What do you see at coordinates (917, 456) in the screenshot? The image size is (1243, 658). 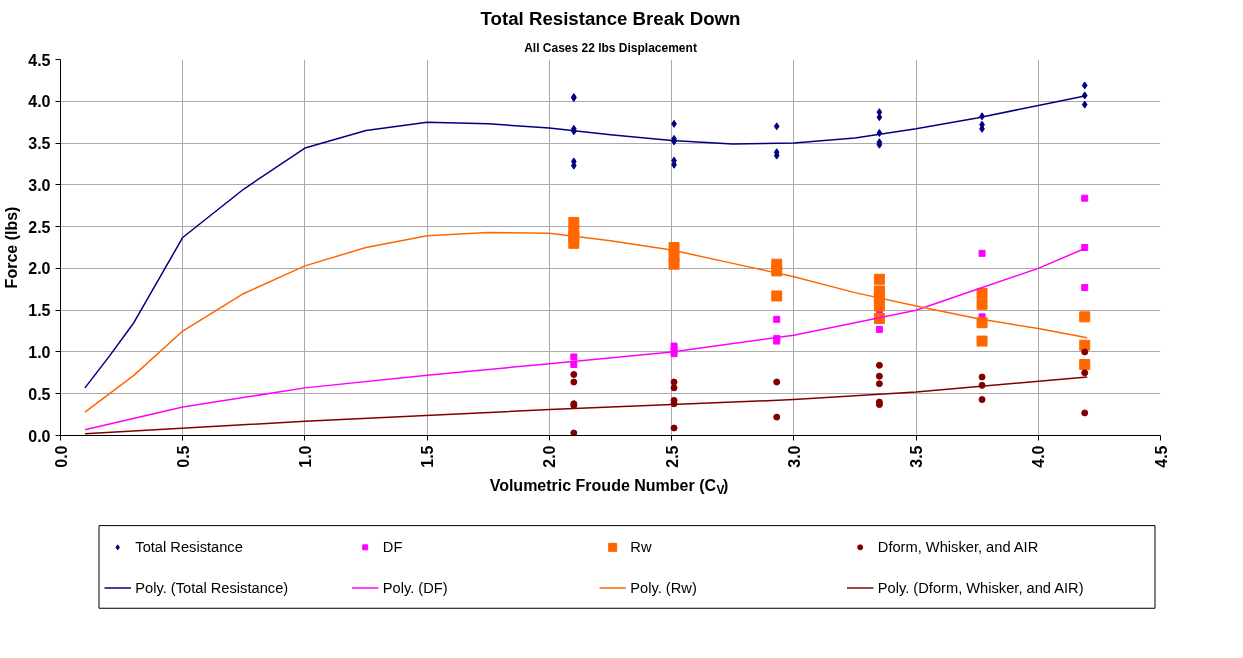 I see `x-tick-label: 3.5` at bounding box center [917, 456].